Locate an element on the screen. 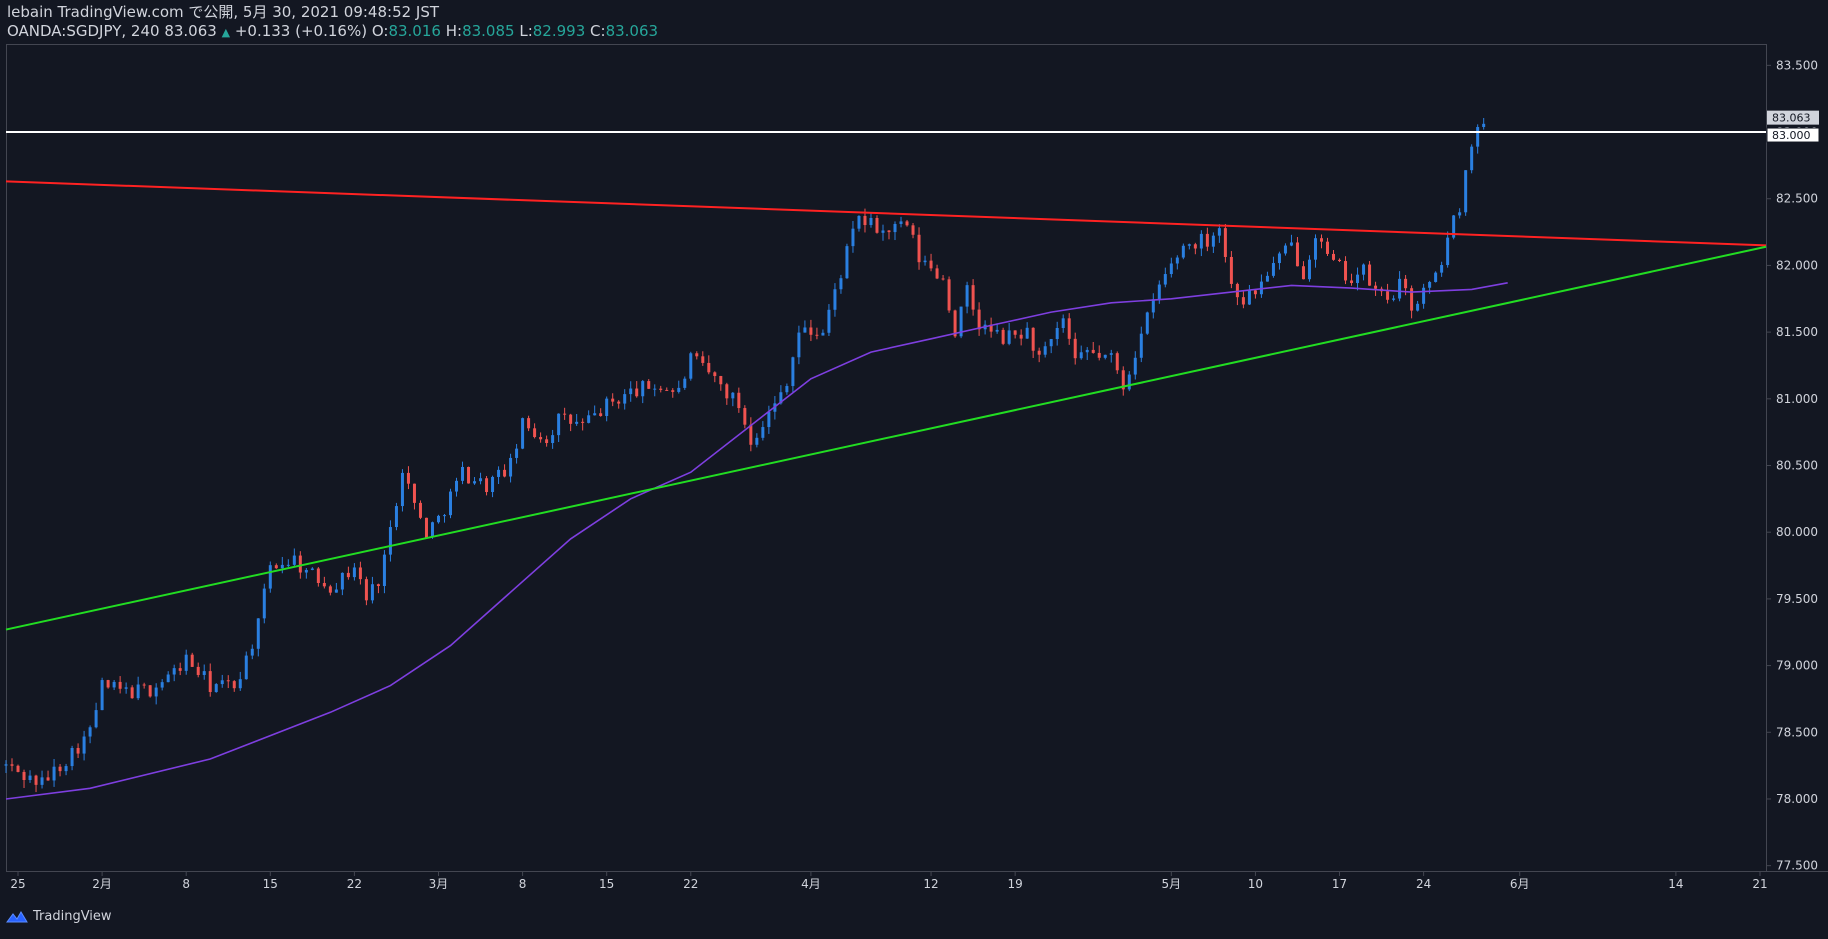 Image resolution: width=1828 pixels, height=939 pixels. x-tick-label: 24 is located at coordinates (1423, 884).